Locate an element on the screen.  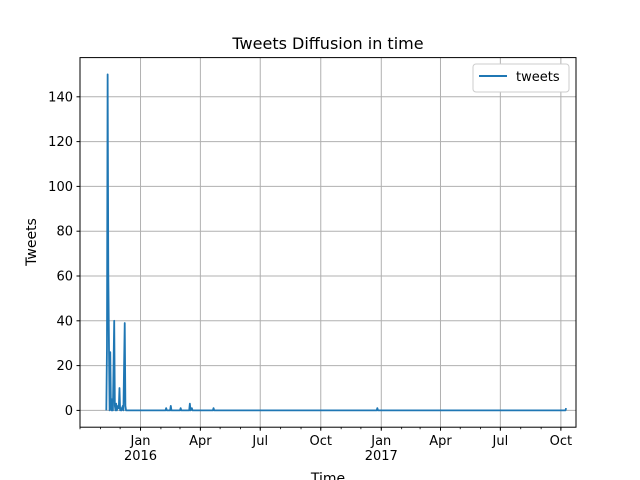
x-tick-year-label: 2016 is located at coordinates (140, 456).